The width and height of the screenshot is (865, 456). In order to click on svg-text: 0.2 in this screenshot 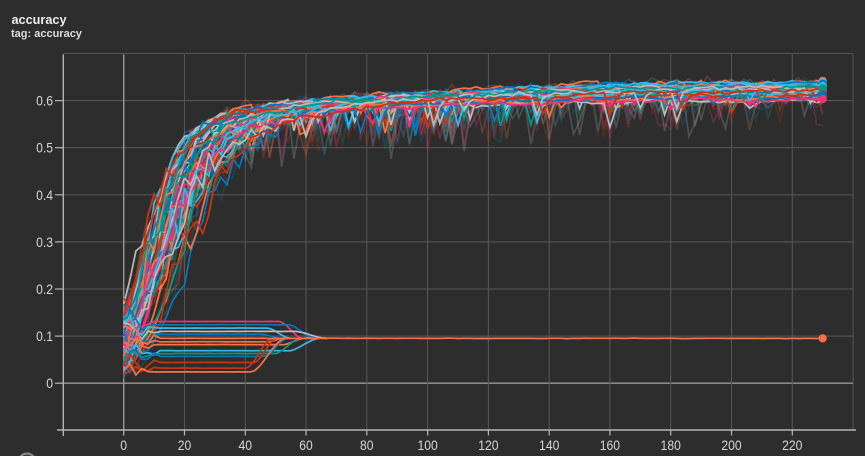, I will do `click(44, 289)`.